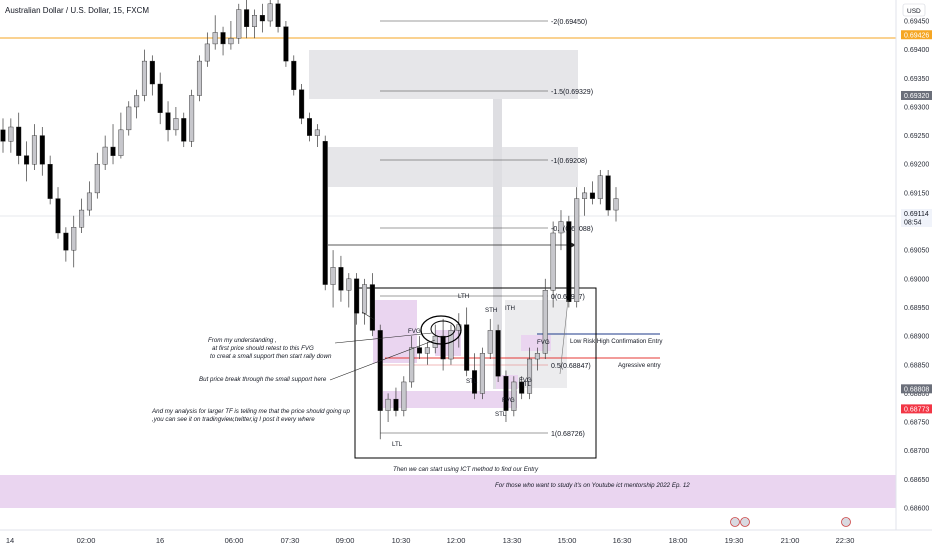  Describe the element at coordinates (734, 540) in the screenshot. I see `time-tick-label: 19:30` at that location.